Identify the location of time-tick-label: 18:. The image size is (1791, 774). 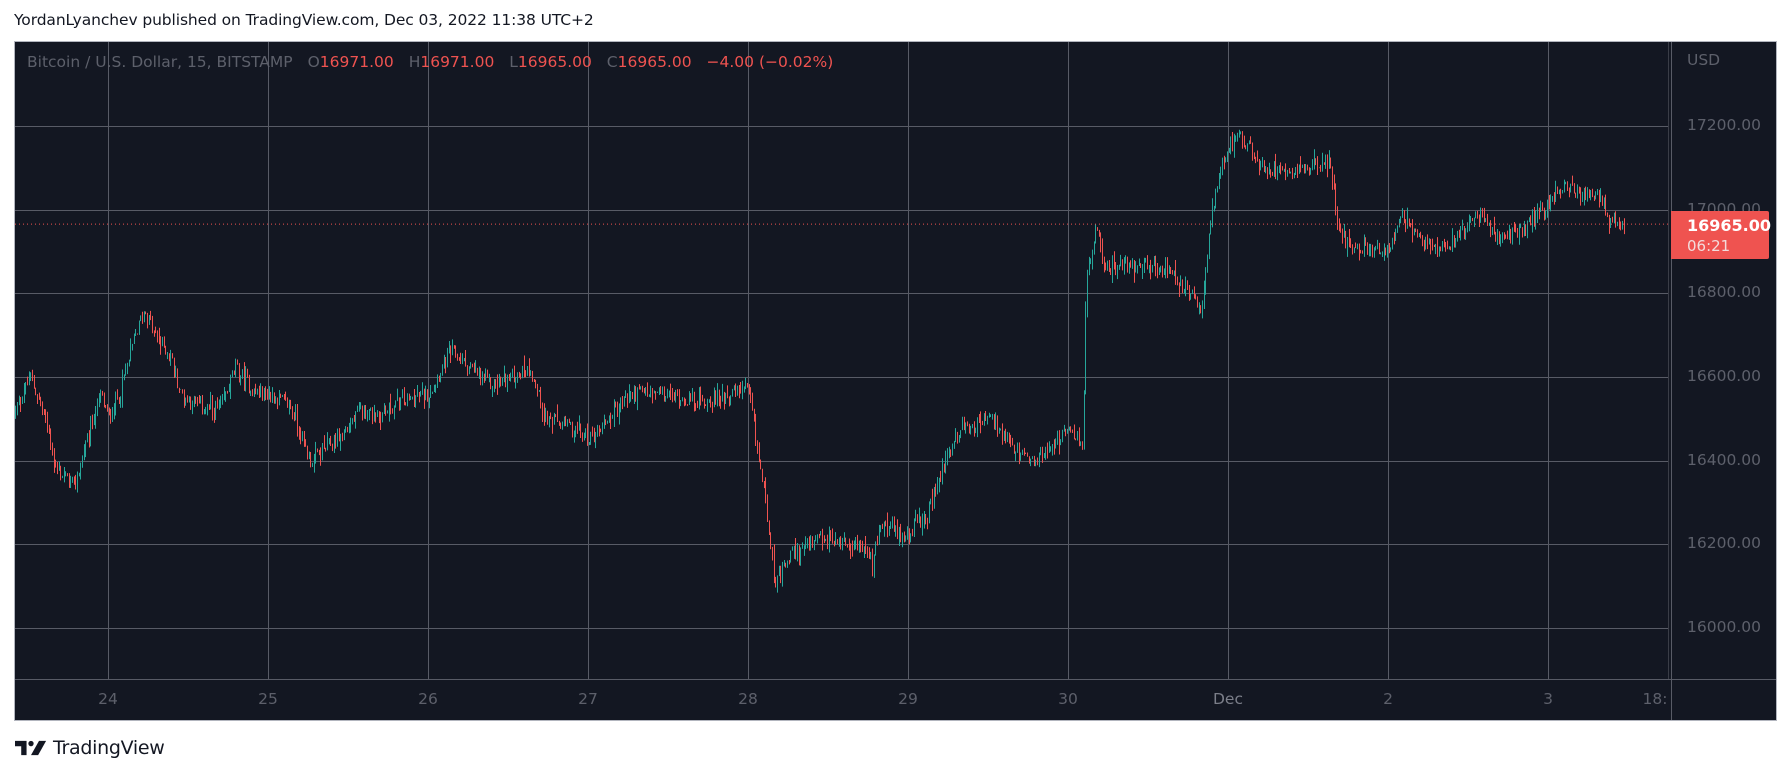
(1655, 699).